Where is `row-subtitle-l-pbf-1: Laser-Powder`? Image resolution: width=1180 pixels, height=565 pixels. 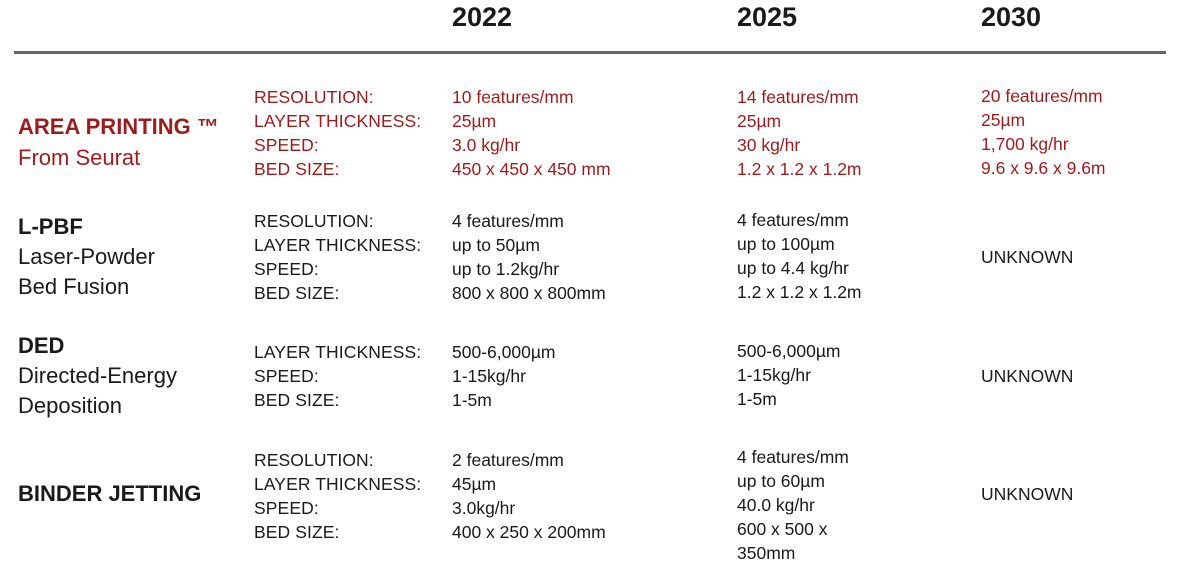
row-subtitle-l-pbf-1: Laser-Powder is located at coordinates (86, 256).